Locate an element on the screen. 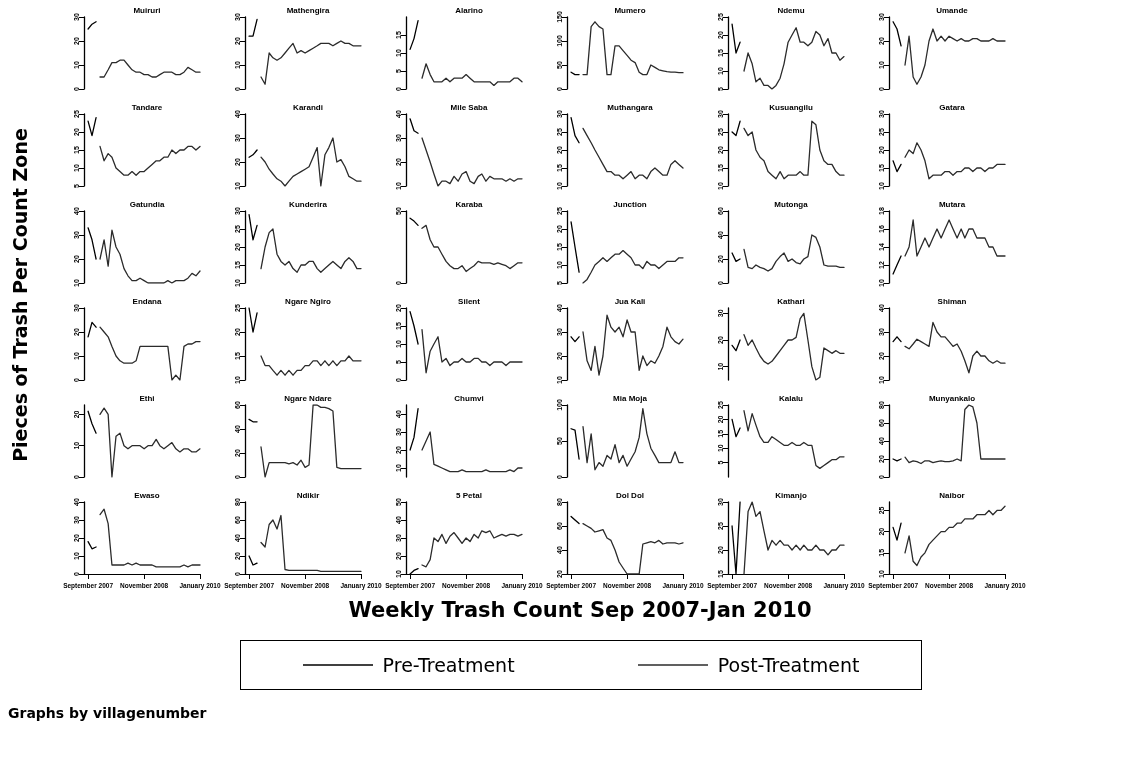  chart-title: Silent is located at coordinates (469, 301).